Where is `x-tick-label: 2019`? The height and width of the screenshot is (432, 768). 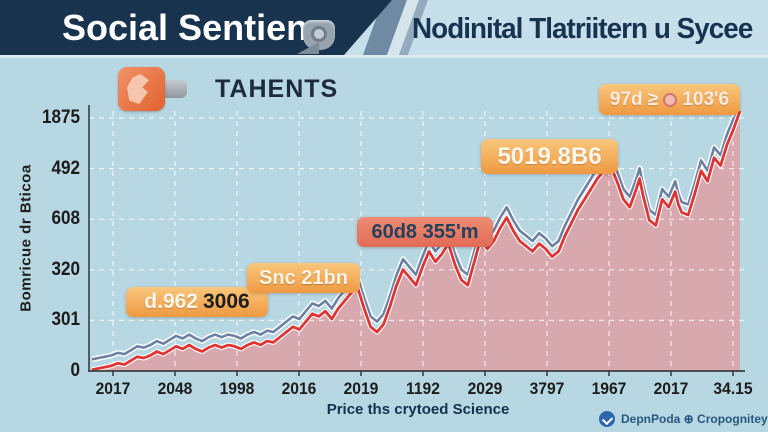 x-tick-label: 2019 is located at coordinates (361, 388).